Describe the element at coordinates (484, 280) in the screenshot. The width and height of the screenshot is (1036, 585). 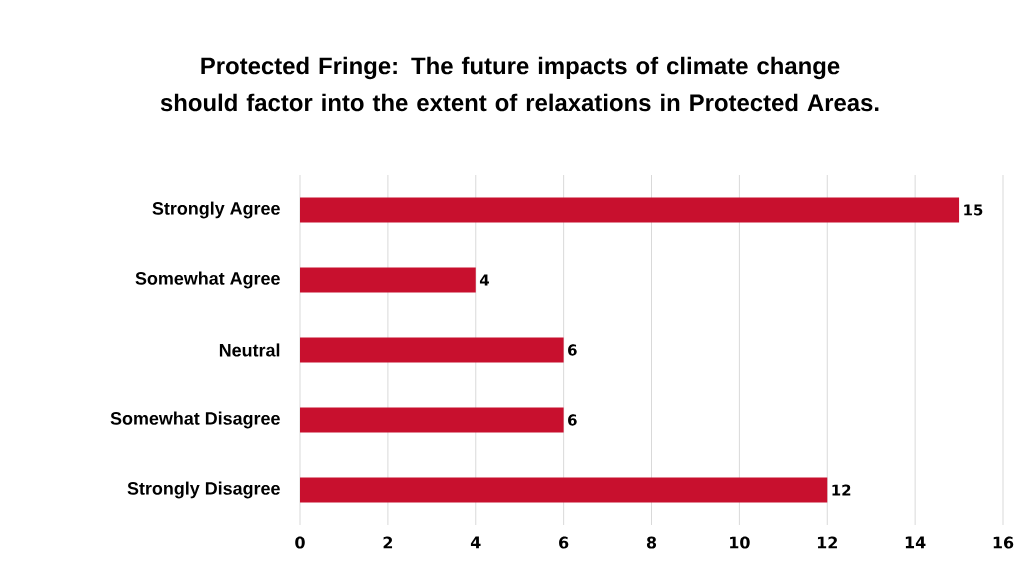
I see `data-label: 4` at that location.